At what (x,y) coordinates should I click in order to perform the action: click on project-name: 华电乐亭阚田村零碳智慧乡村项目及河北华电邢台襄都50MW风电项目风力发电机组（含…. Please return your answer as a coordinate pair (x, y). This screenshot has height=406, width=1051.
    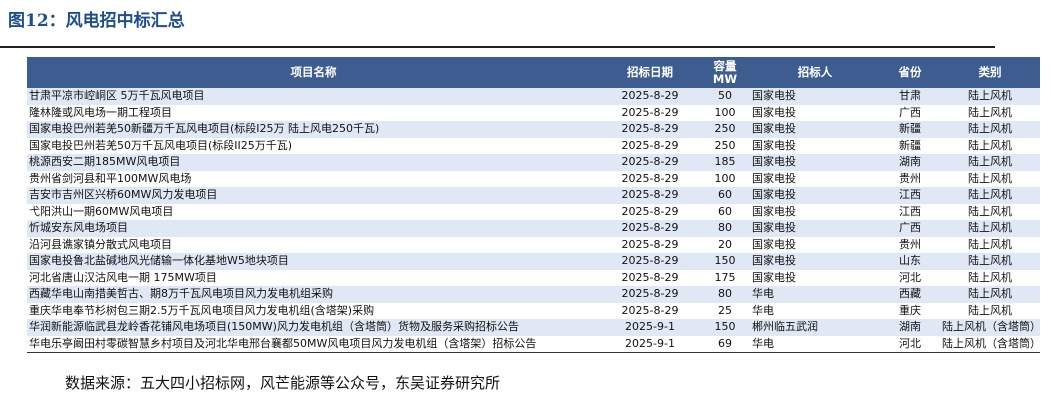
    Looking at the image, I should click on (313, 344).